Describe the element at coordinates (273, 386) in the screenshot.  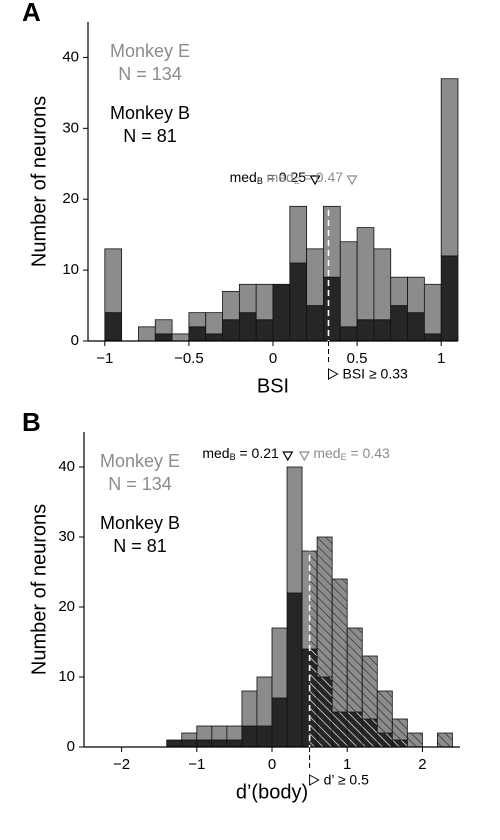
I see `x-axis-title: BSI` at that location.